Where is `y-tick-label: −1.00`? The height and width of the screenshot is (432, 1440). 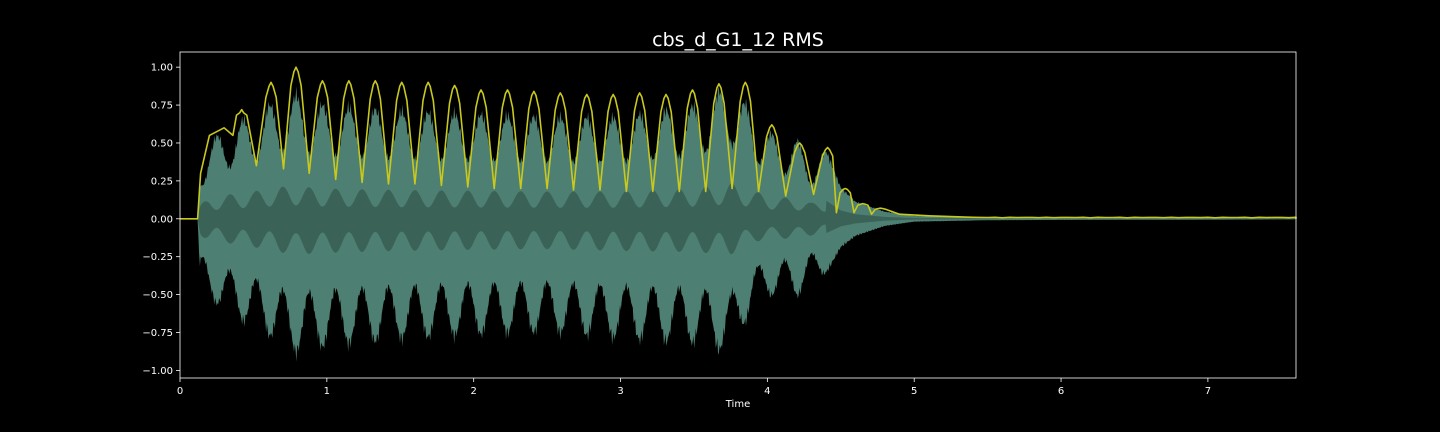
y-tick-label: −1.00 is located at coordinates (157, 371).